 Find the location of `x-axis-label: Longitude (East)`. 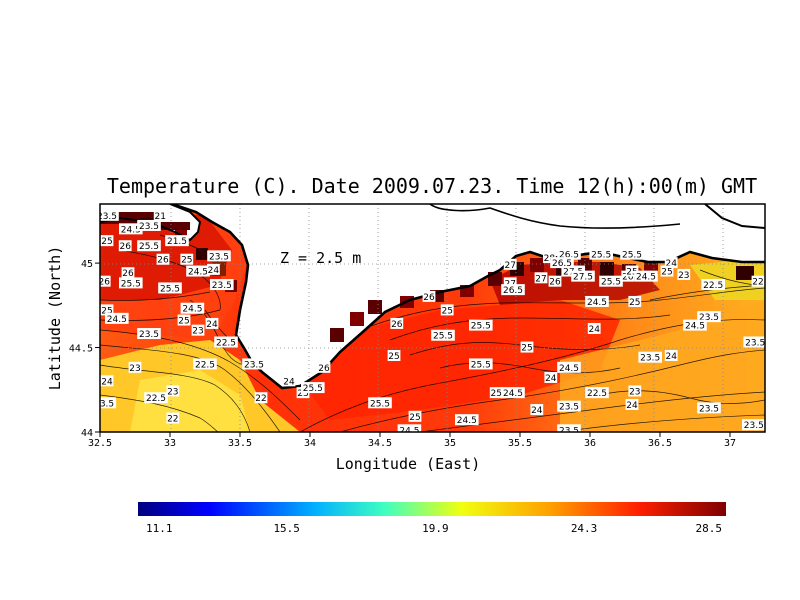

x-axis-label: Longitude (East) is located at coordinates (408, 464).